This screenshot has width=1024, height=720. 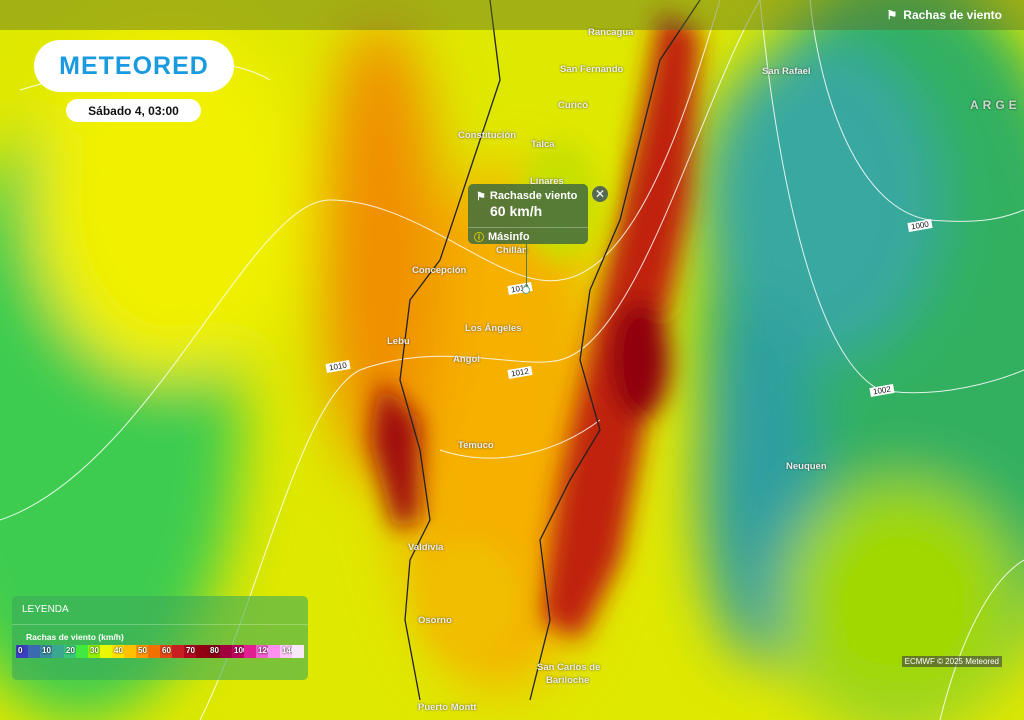 What do you see at coordinates (526, 267) in the screenshot?
I see `popup-pointer` at bounding box center [526, 267].